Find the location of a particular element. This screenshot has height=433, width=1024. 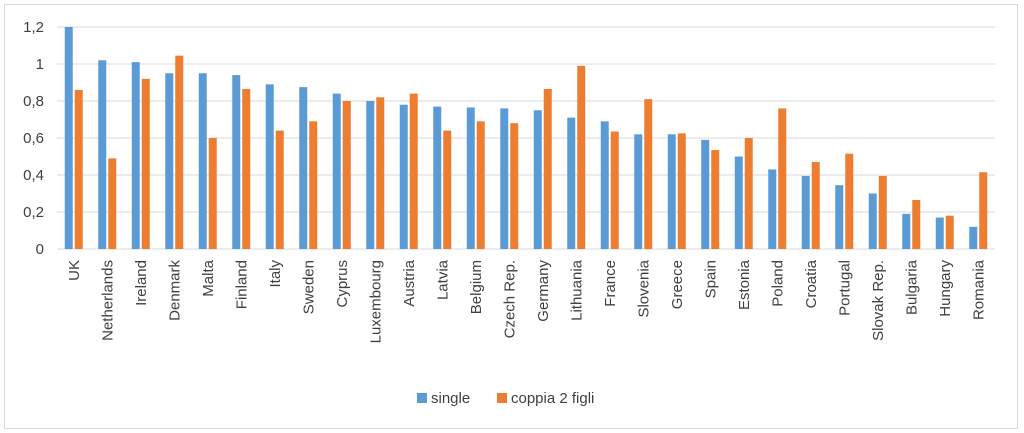

x-category-label: Finland is located at coordinates (241, 284).